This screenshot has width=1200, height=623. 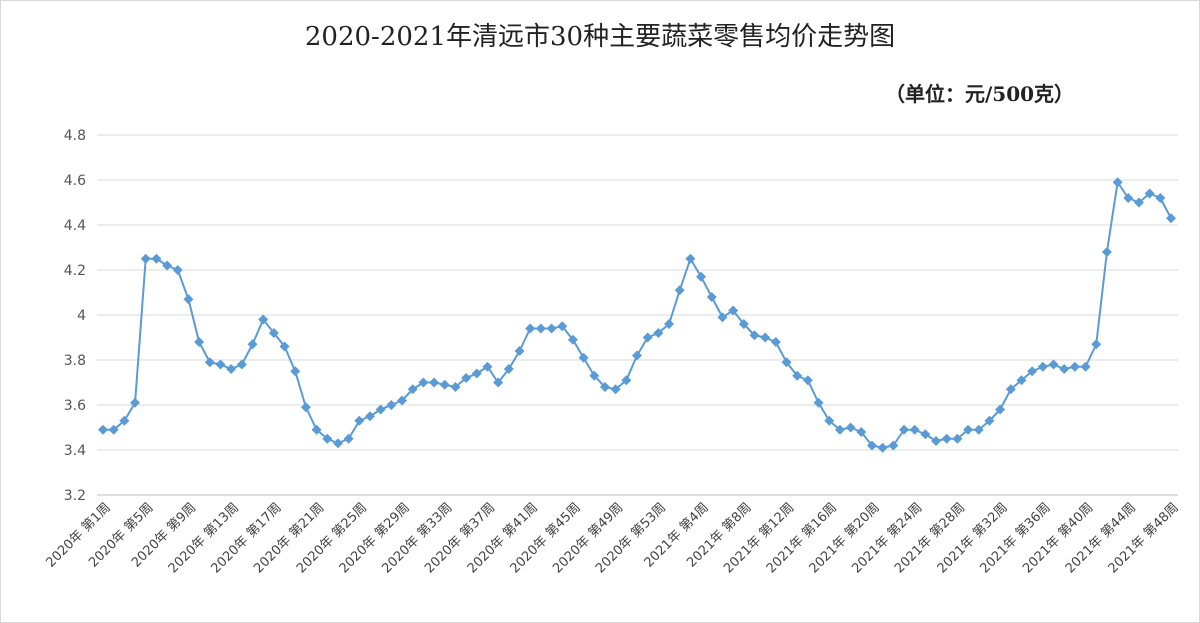 I want to click on y-tick-label: 4.4, so click(x=75, y=226).